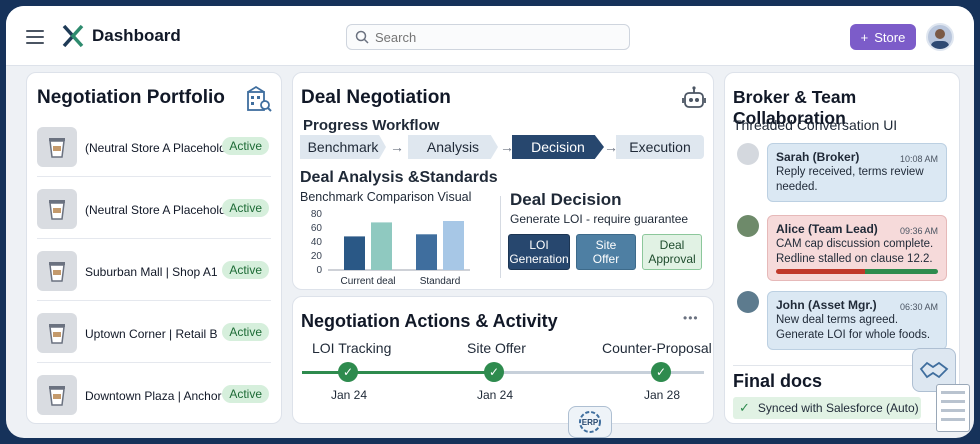 The height and width of the screenshot is (444, 980). I want to click on store-name: Suburban Mall | Shop A1, so click(151, 272).